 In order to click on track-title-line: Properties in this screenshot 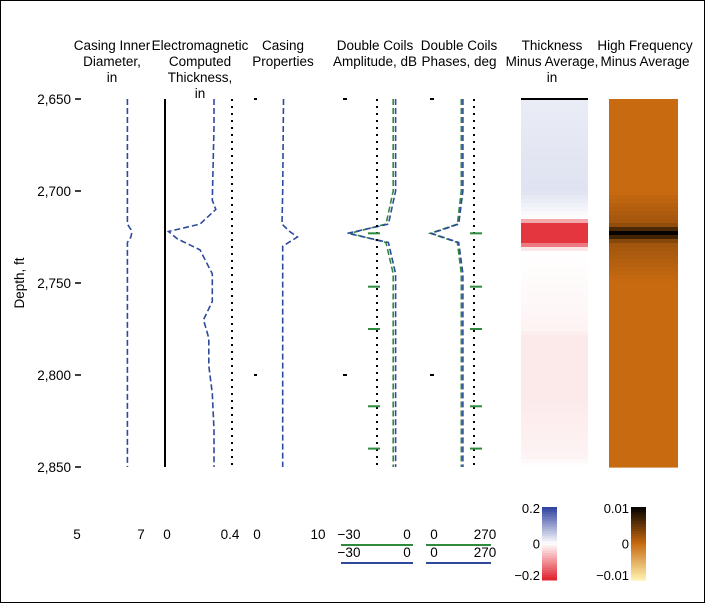, I will do `click(283, 61)`.